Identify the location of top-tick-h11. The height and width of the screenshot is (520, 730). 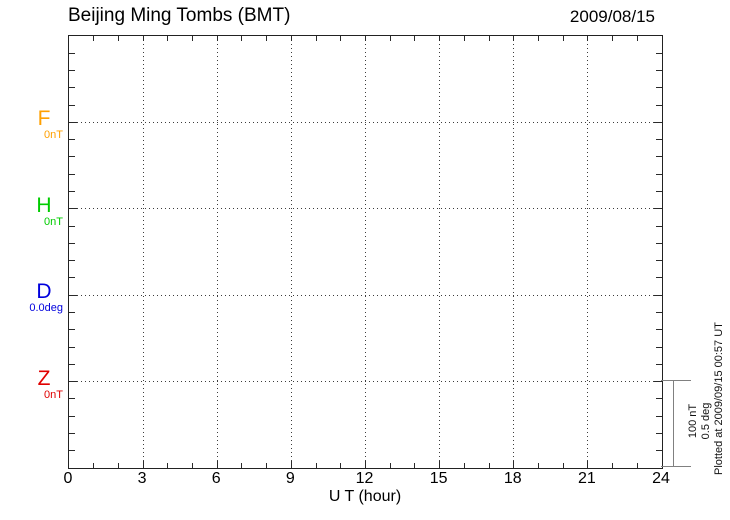
(341, 38).